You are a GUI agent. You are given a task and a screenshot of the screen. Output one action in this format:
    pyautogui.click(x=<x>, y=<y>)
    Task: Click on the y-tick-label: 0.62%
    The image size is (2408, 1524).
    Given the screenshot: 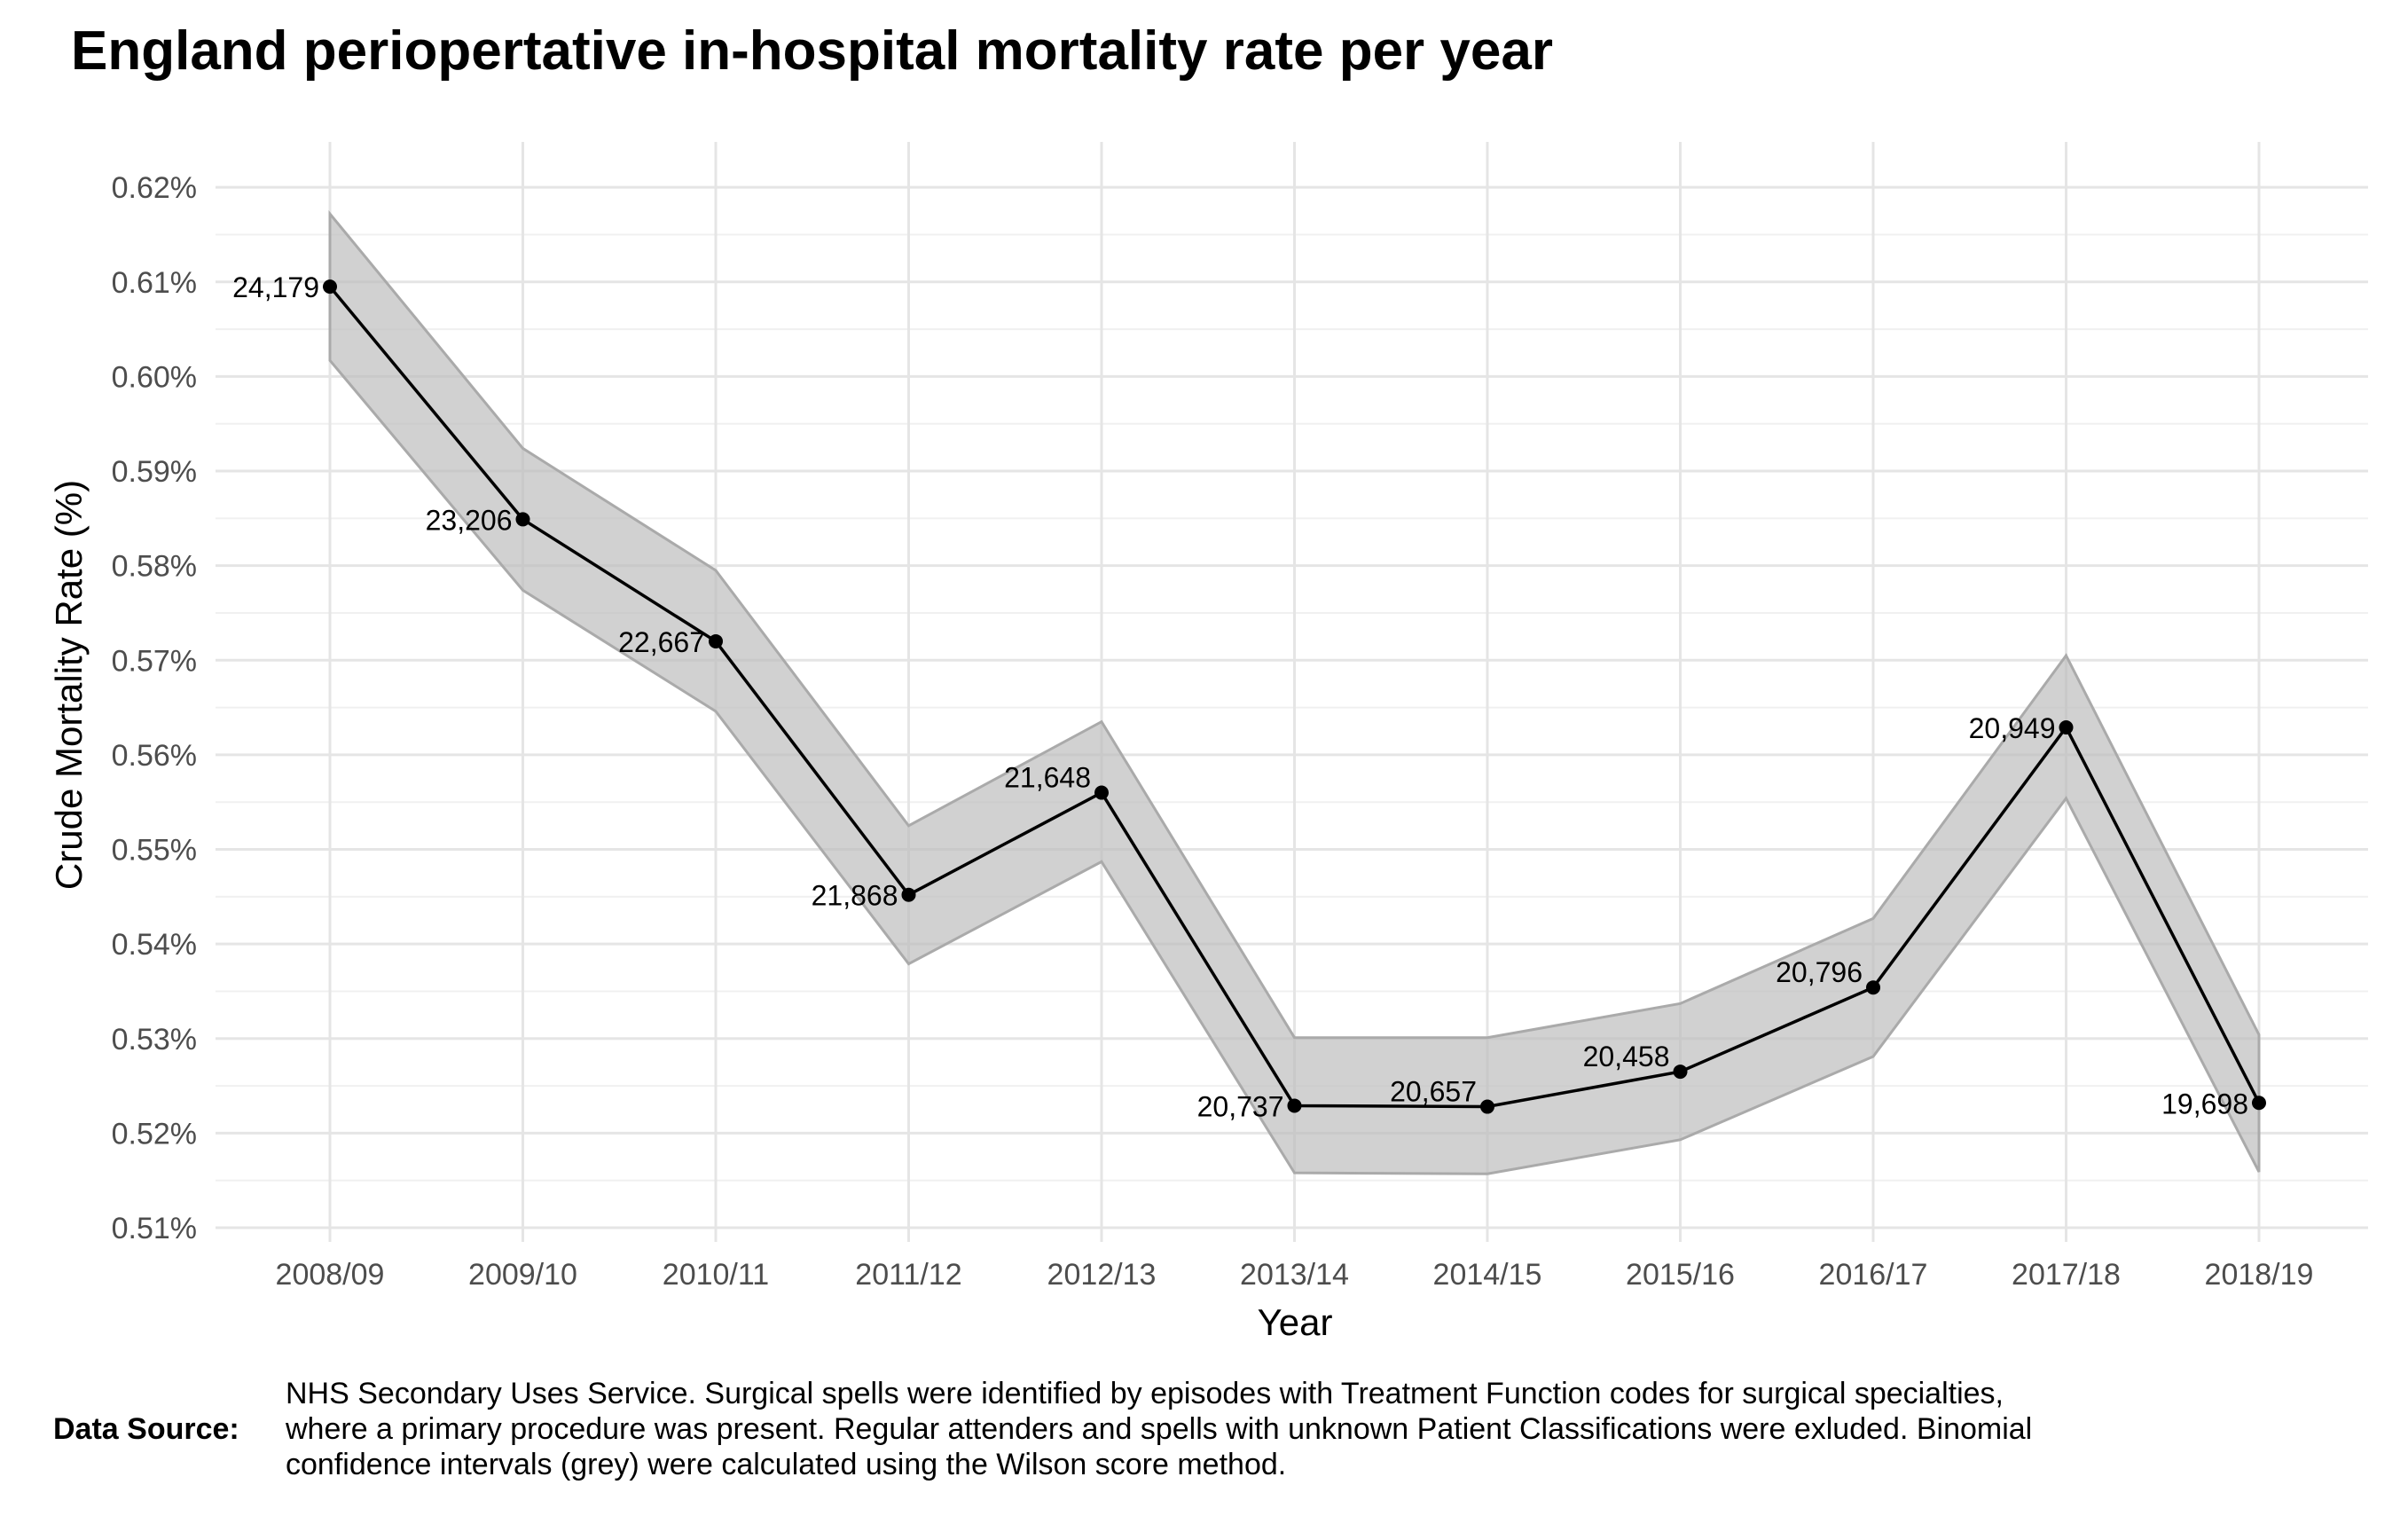 What is the action you would take?
    pyautogui.click(x=155, y=188)
    